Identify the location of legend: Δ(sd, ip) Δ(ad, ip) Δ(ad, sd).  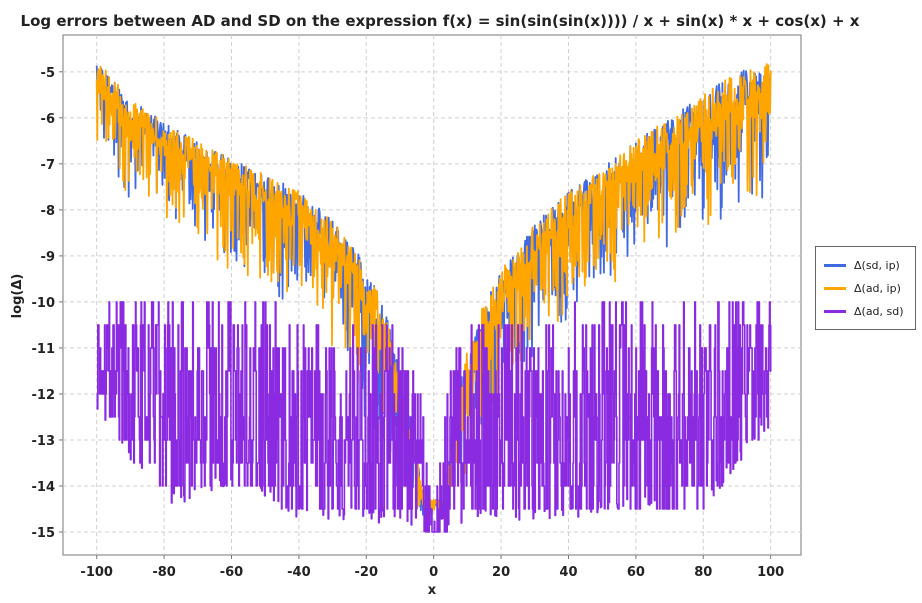
(865, 288).